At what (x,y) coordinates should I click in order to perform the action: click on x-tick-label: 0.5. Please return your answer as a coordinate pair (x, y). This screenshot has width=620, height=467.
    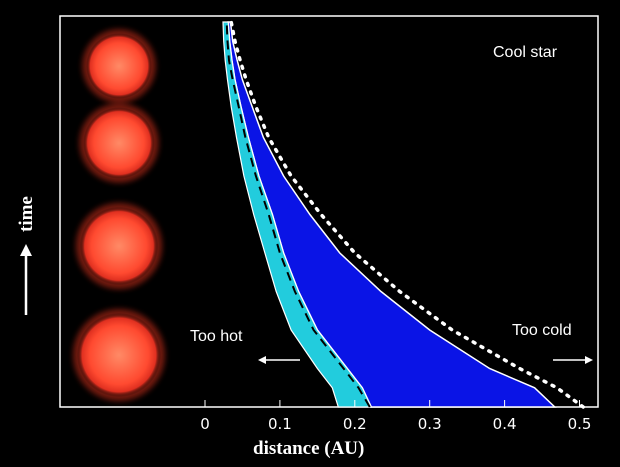
    Looking at the image, I should click on (579, 424).